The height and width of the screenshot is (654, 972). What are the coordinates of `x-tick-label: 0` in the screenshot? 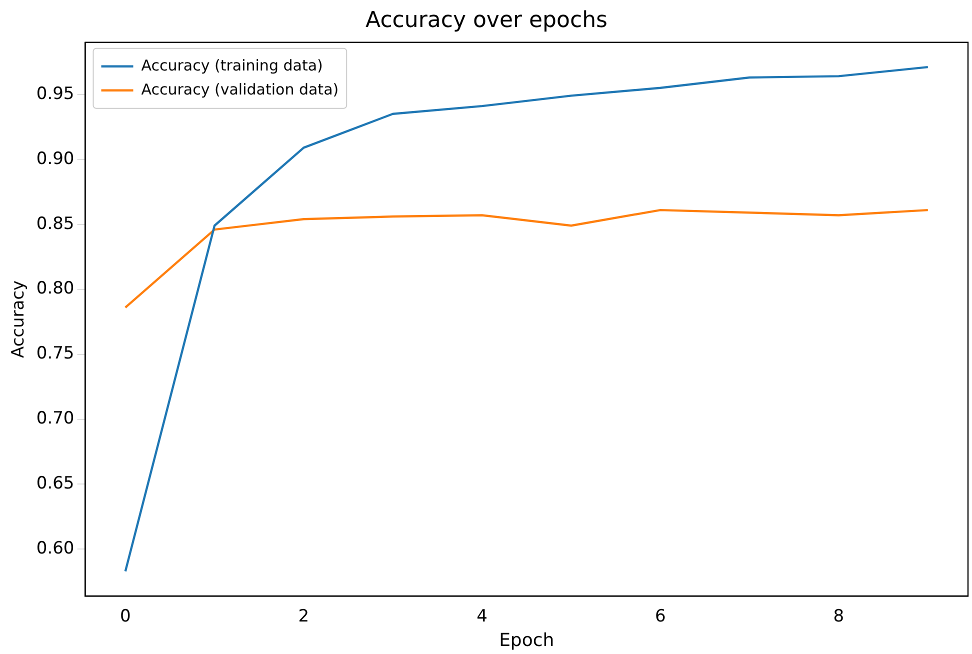 It's located at (125, 616).